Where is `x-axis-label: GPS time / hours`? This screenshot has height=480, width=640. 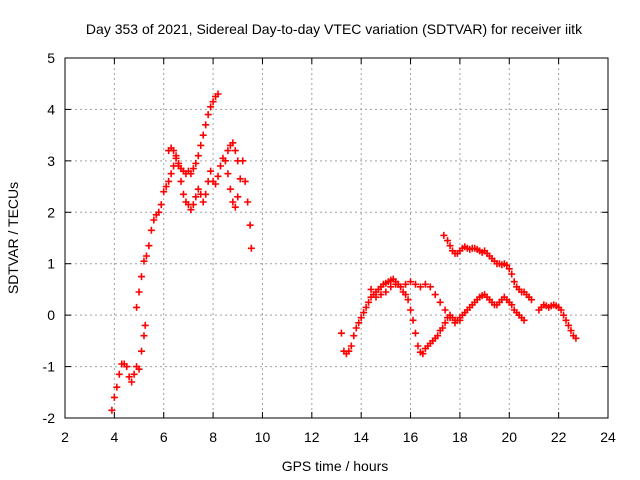 x-axis-label: GPS time / hours is located at coordinates (335, 466).